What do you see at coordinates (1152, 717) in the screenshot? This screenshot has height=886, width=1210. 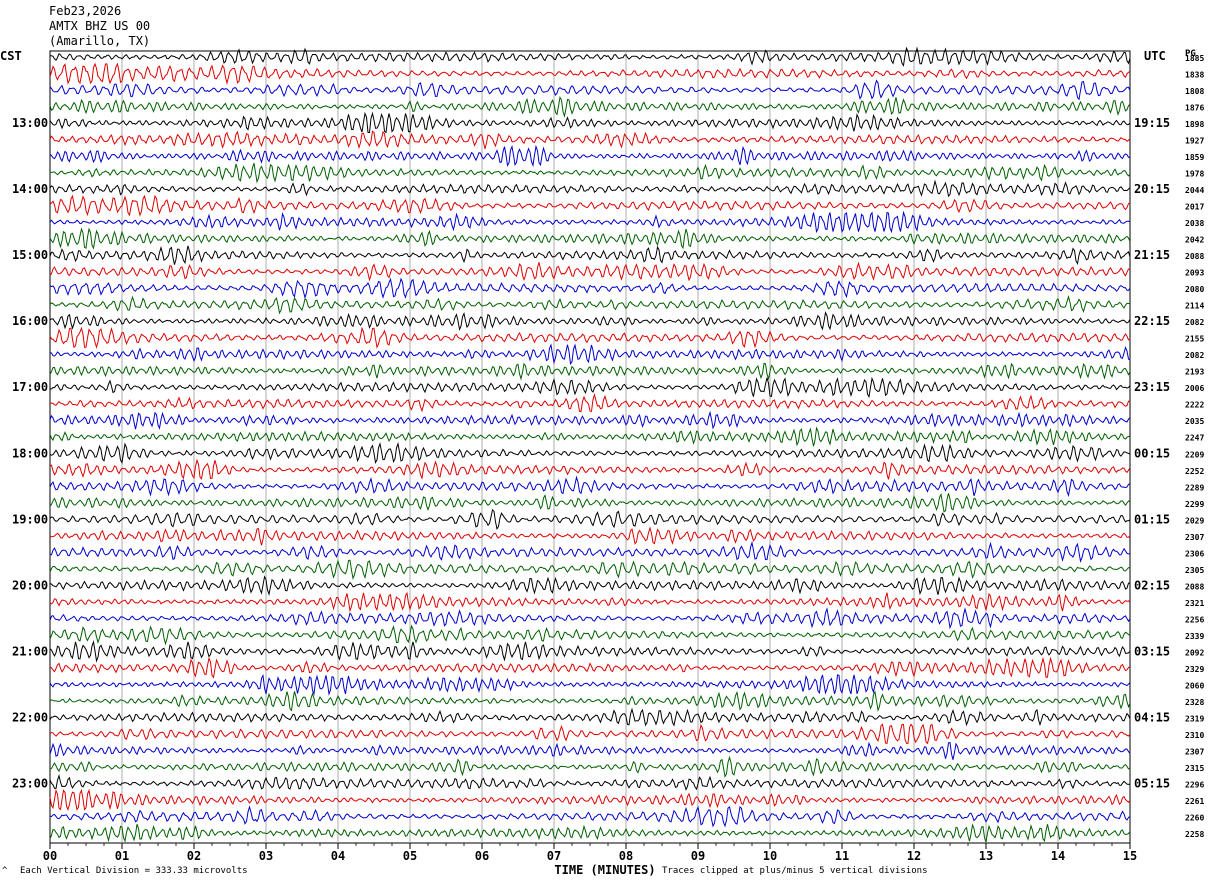 I see `right-hour-label: 04:15` at bounding box center [1152, 717].